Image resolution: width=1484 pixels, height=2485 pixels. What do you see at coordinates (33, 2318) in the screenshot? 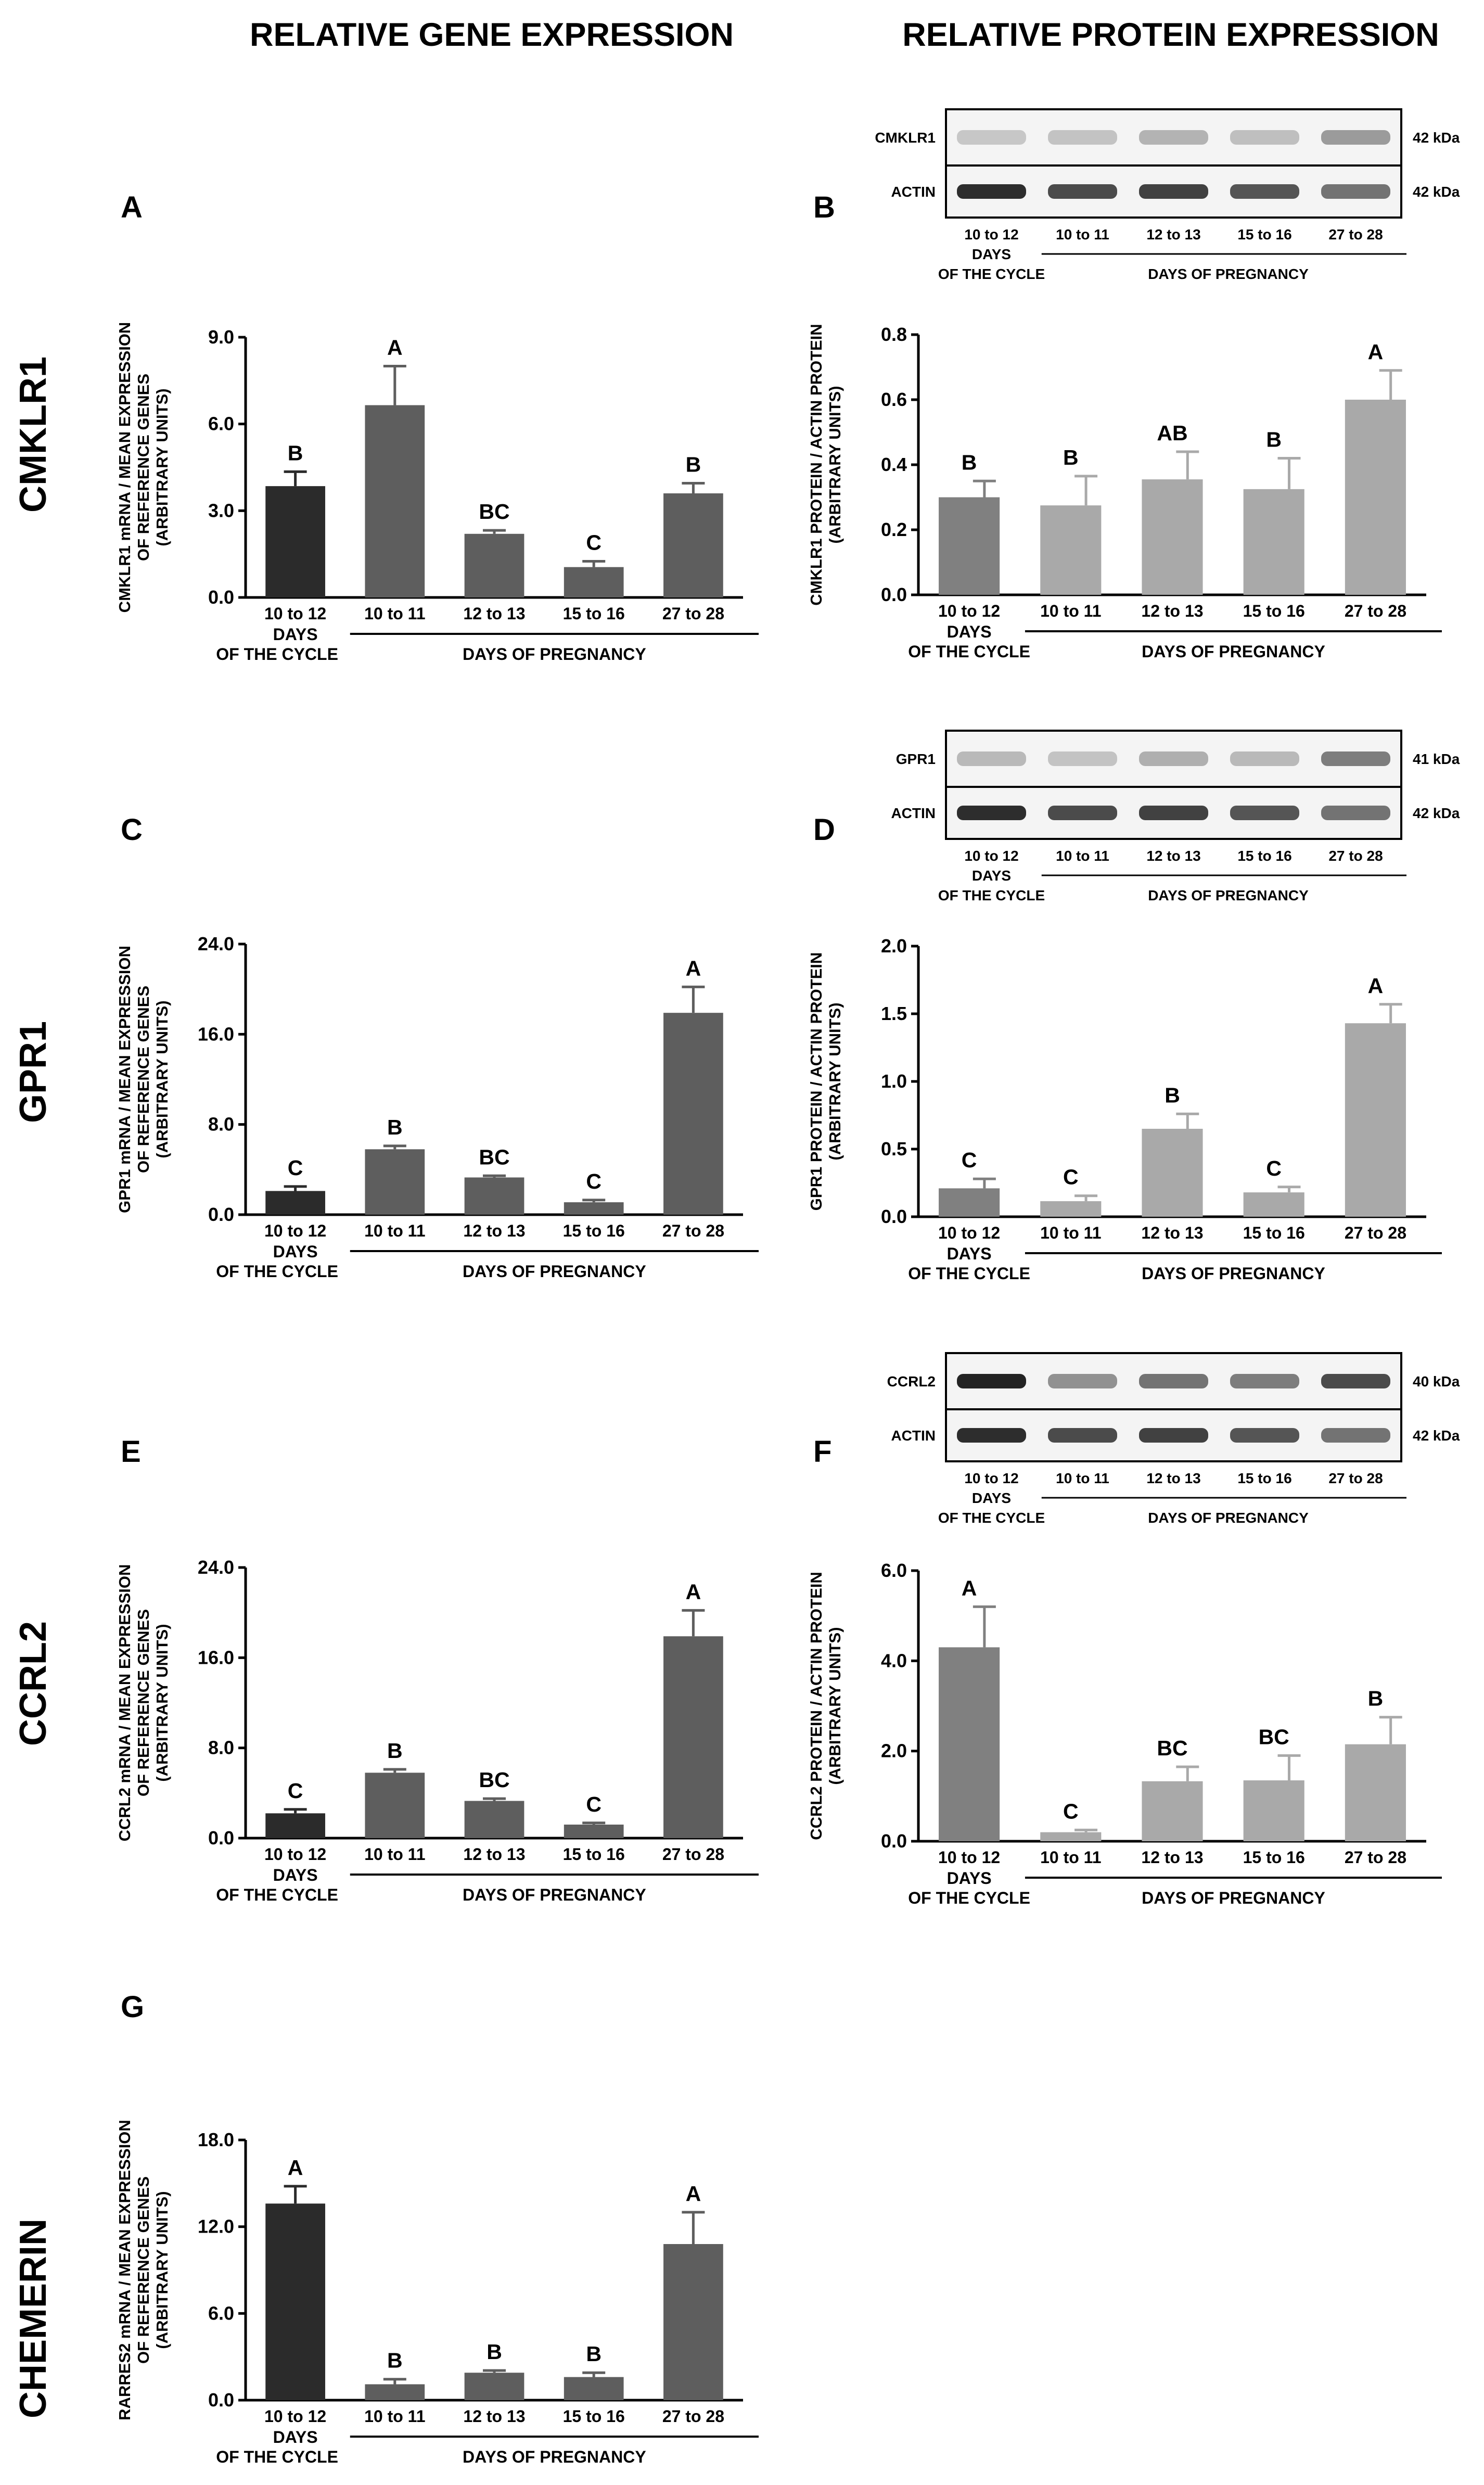
I see `row-title-chemerin: CHEMERIN` at bounding box center [33, 2318].